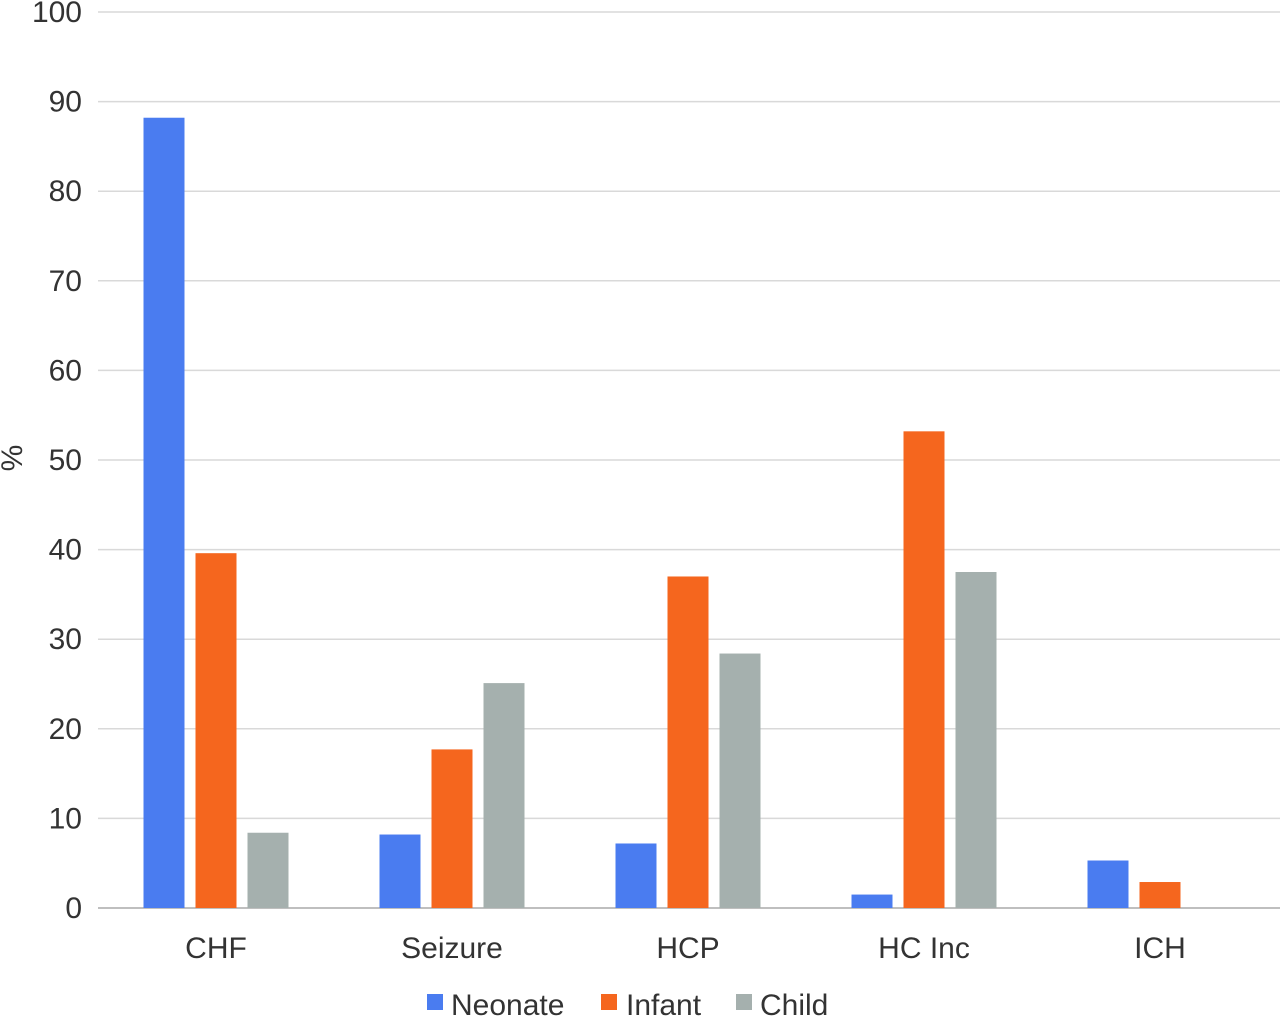 Image resolution: width=1280 pixels, height=1024 pixels. I want to click on bar-child-hc-inc, so click(976, 740).